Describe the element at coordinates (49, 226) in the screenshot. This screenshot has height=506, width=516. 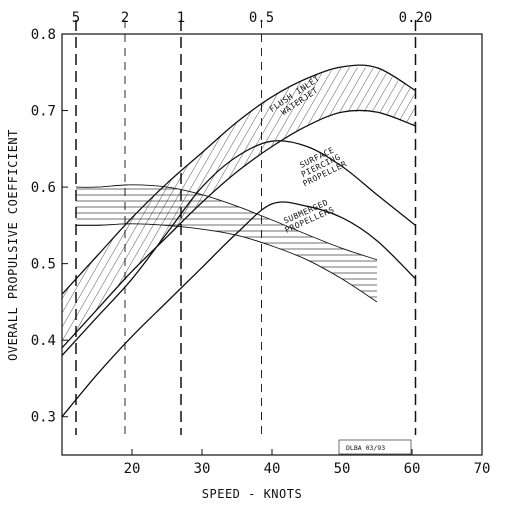
I see `y-axis-ticks: 0.3 0.4 0.5 0.6 0.7 0.8` at that location.